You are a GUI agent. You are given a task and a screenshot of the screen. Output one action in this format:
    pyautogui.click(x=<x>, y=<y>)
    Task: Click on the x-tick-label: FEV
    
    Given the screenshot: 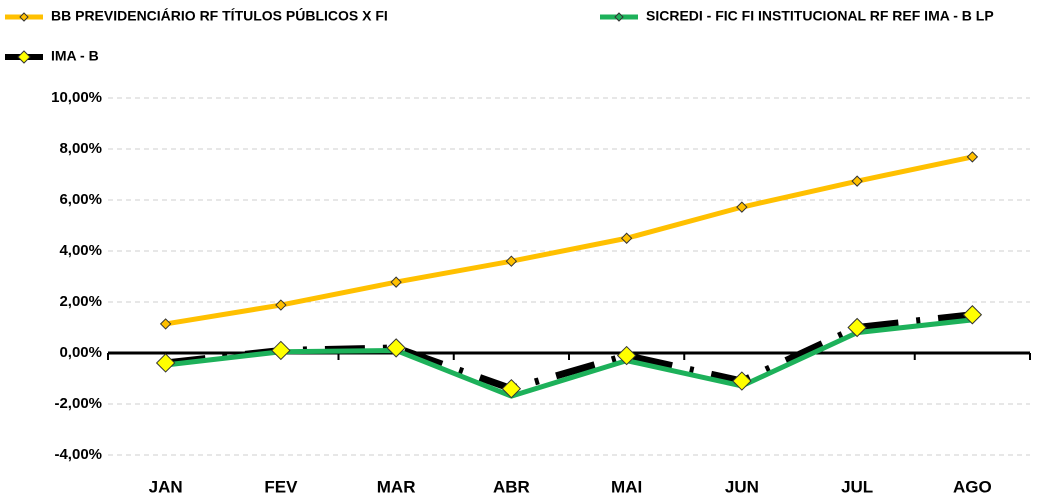 What is the action you would take?
    pyautogui.click(x=281, y=486)
    